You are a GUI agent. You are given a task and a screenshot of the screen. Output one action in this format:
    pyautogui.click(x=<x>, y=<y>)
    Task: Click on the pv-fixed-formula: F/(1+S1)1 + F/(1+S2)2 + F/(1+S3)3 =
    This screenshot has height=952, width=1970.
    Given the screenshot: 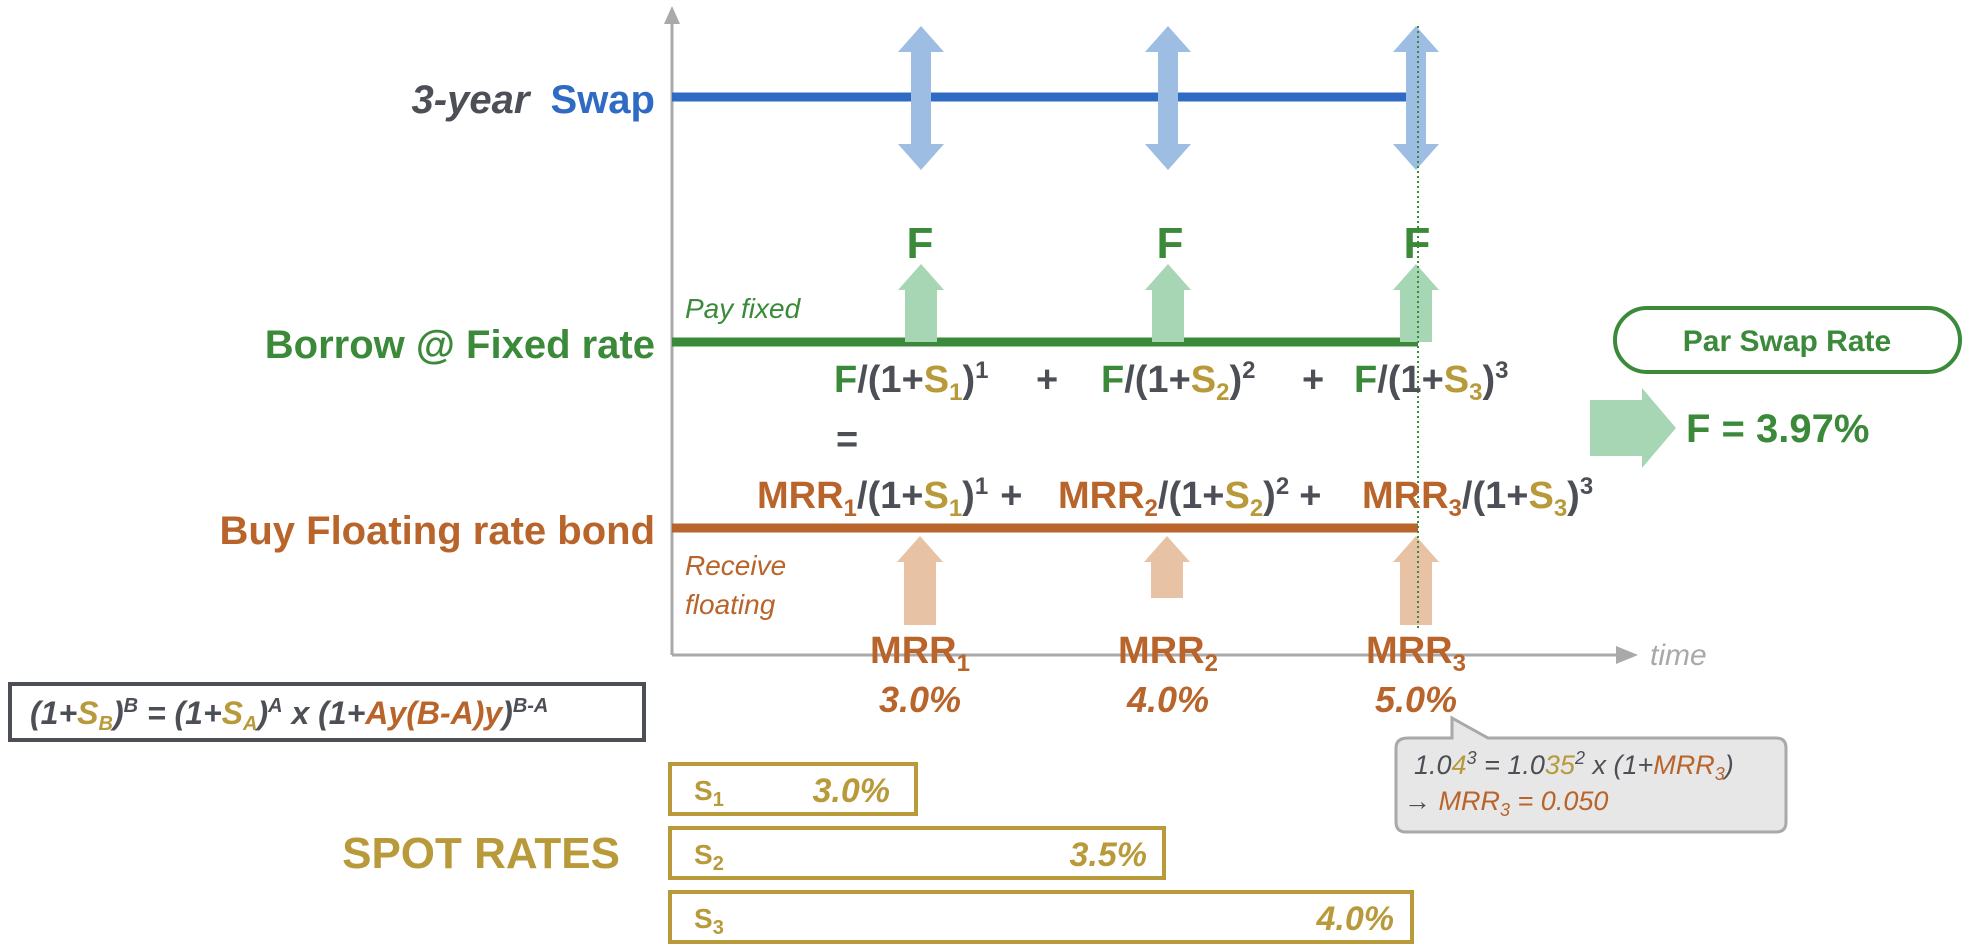 What is the action you would take?
    pyautogui.click(x=1171, y=409)
    